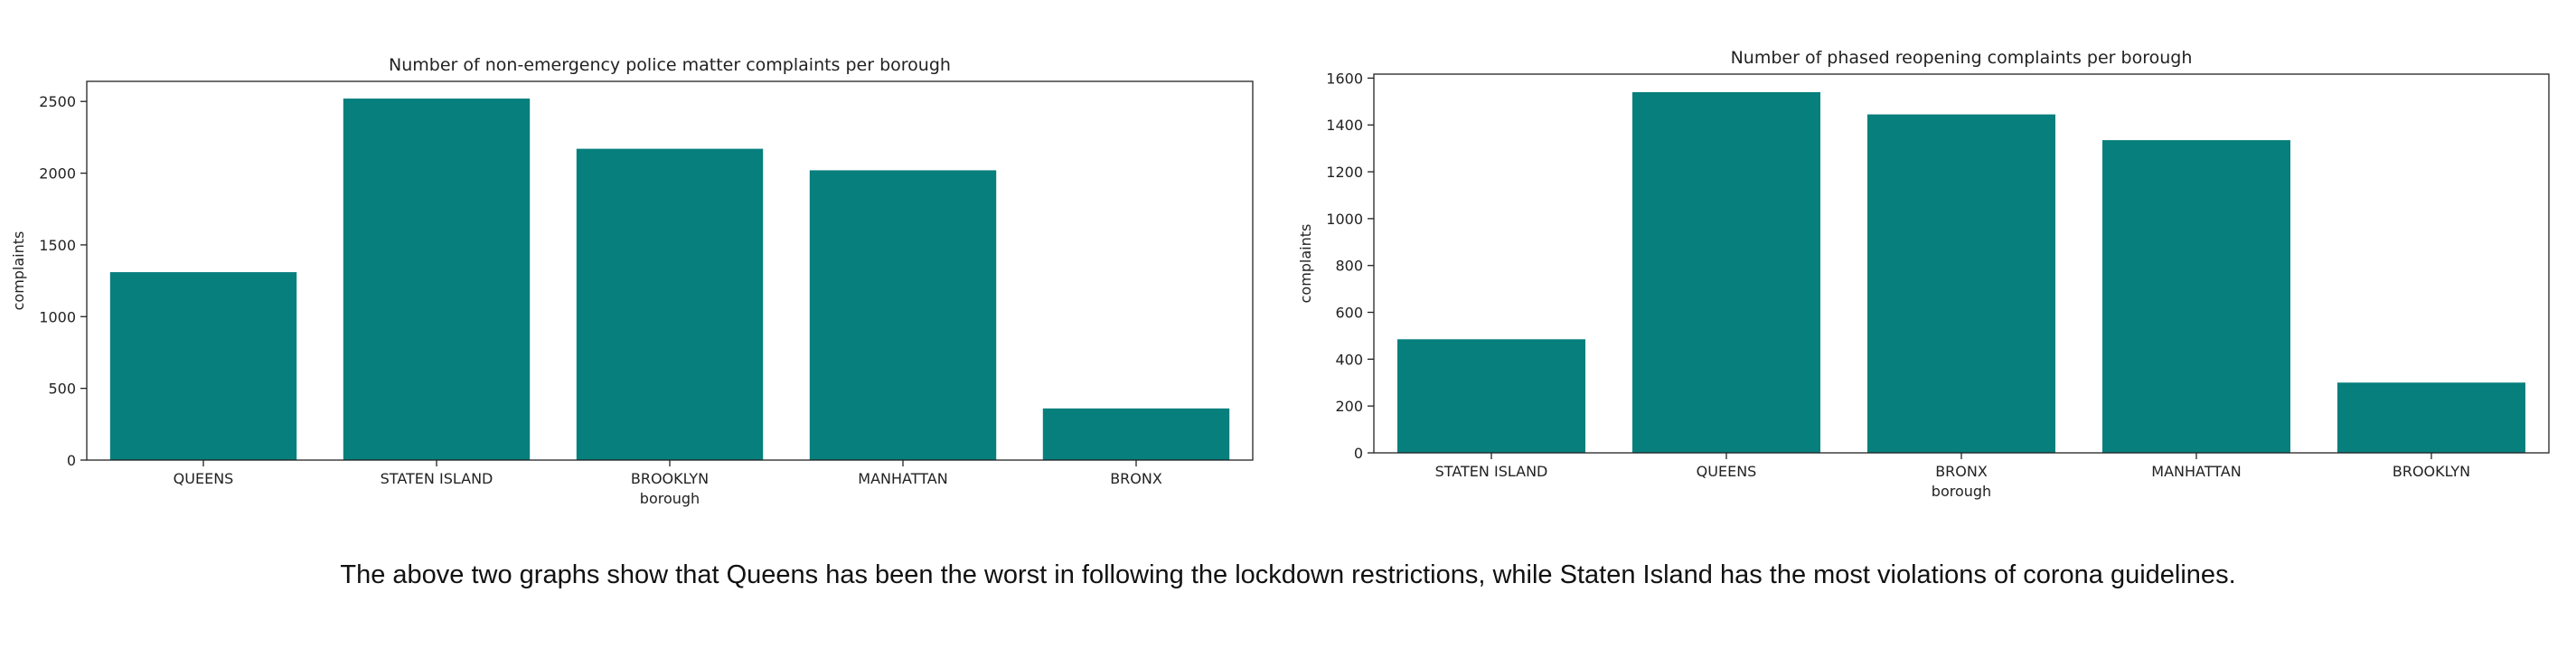 The image size is (2576, 649). What do you see at coordinates (57, 102) in the screenshot?
I see `y-tick-label: 2500` at bounding box center [57, 102].